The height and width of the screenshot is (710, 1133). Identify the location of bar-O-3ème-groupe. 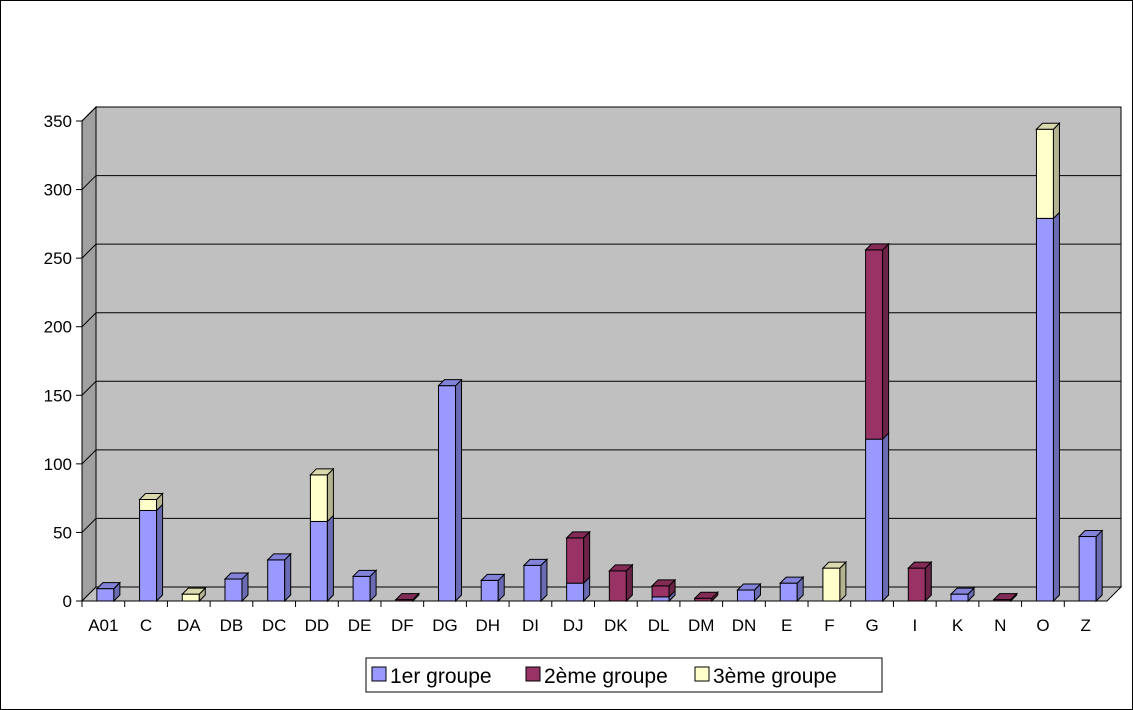
(1047, 171).